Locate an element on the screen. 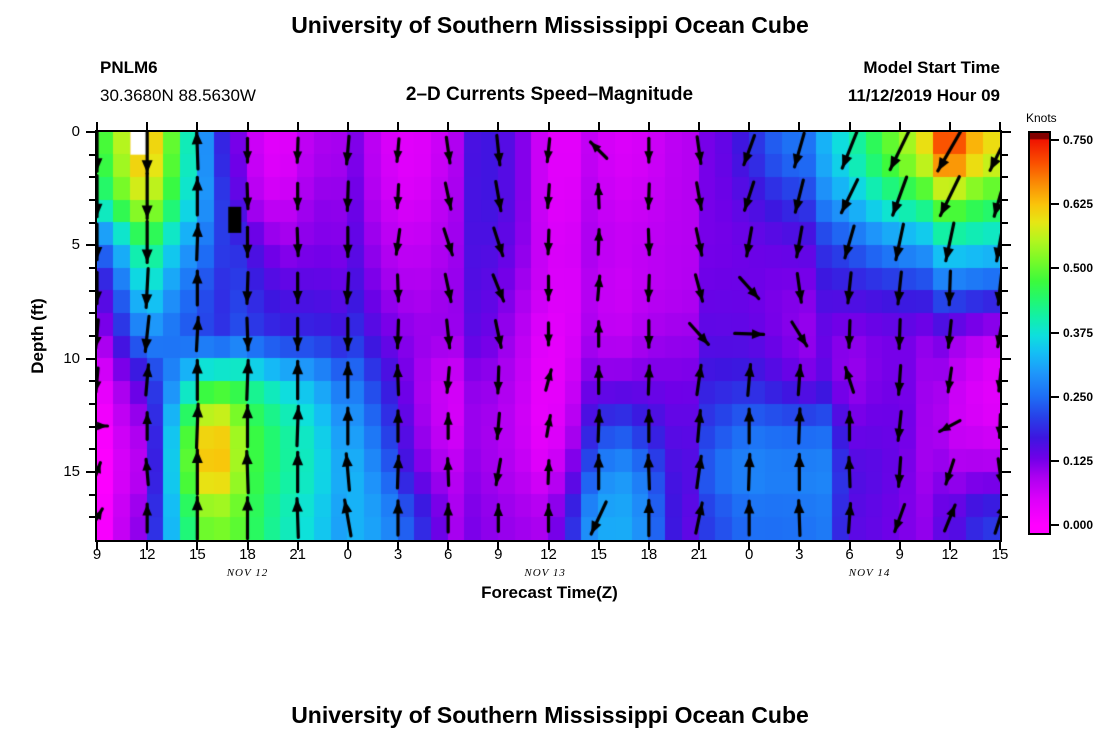  y-tick-label: 0 is located at coordinates (75, 131).